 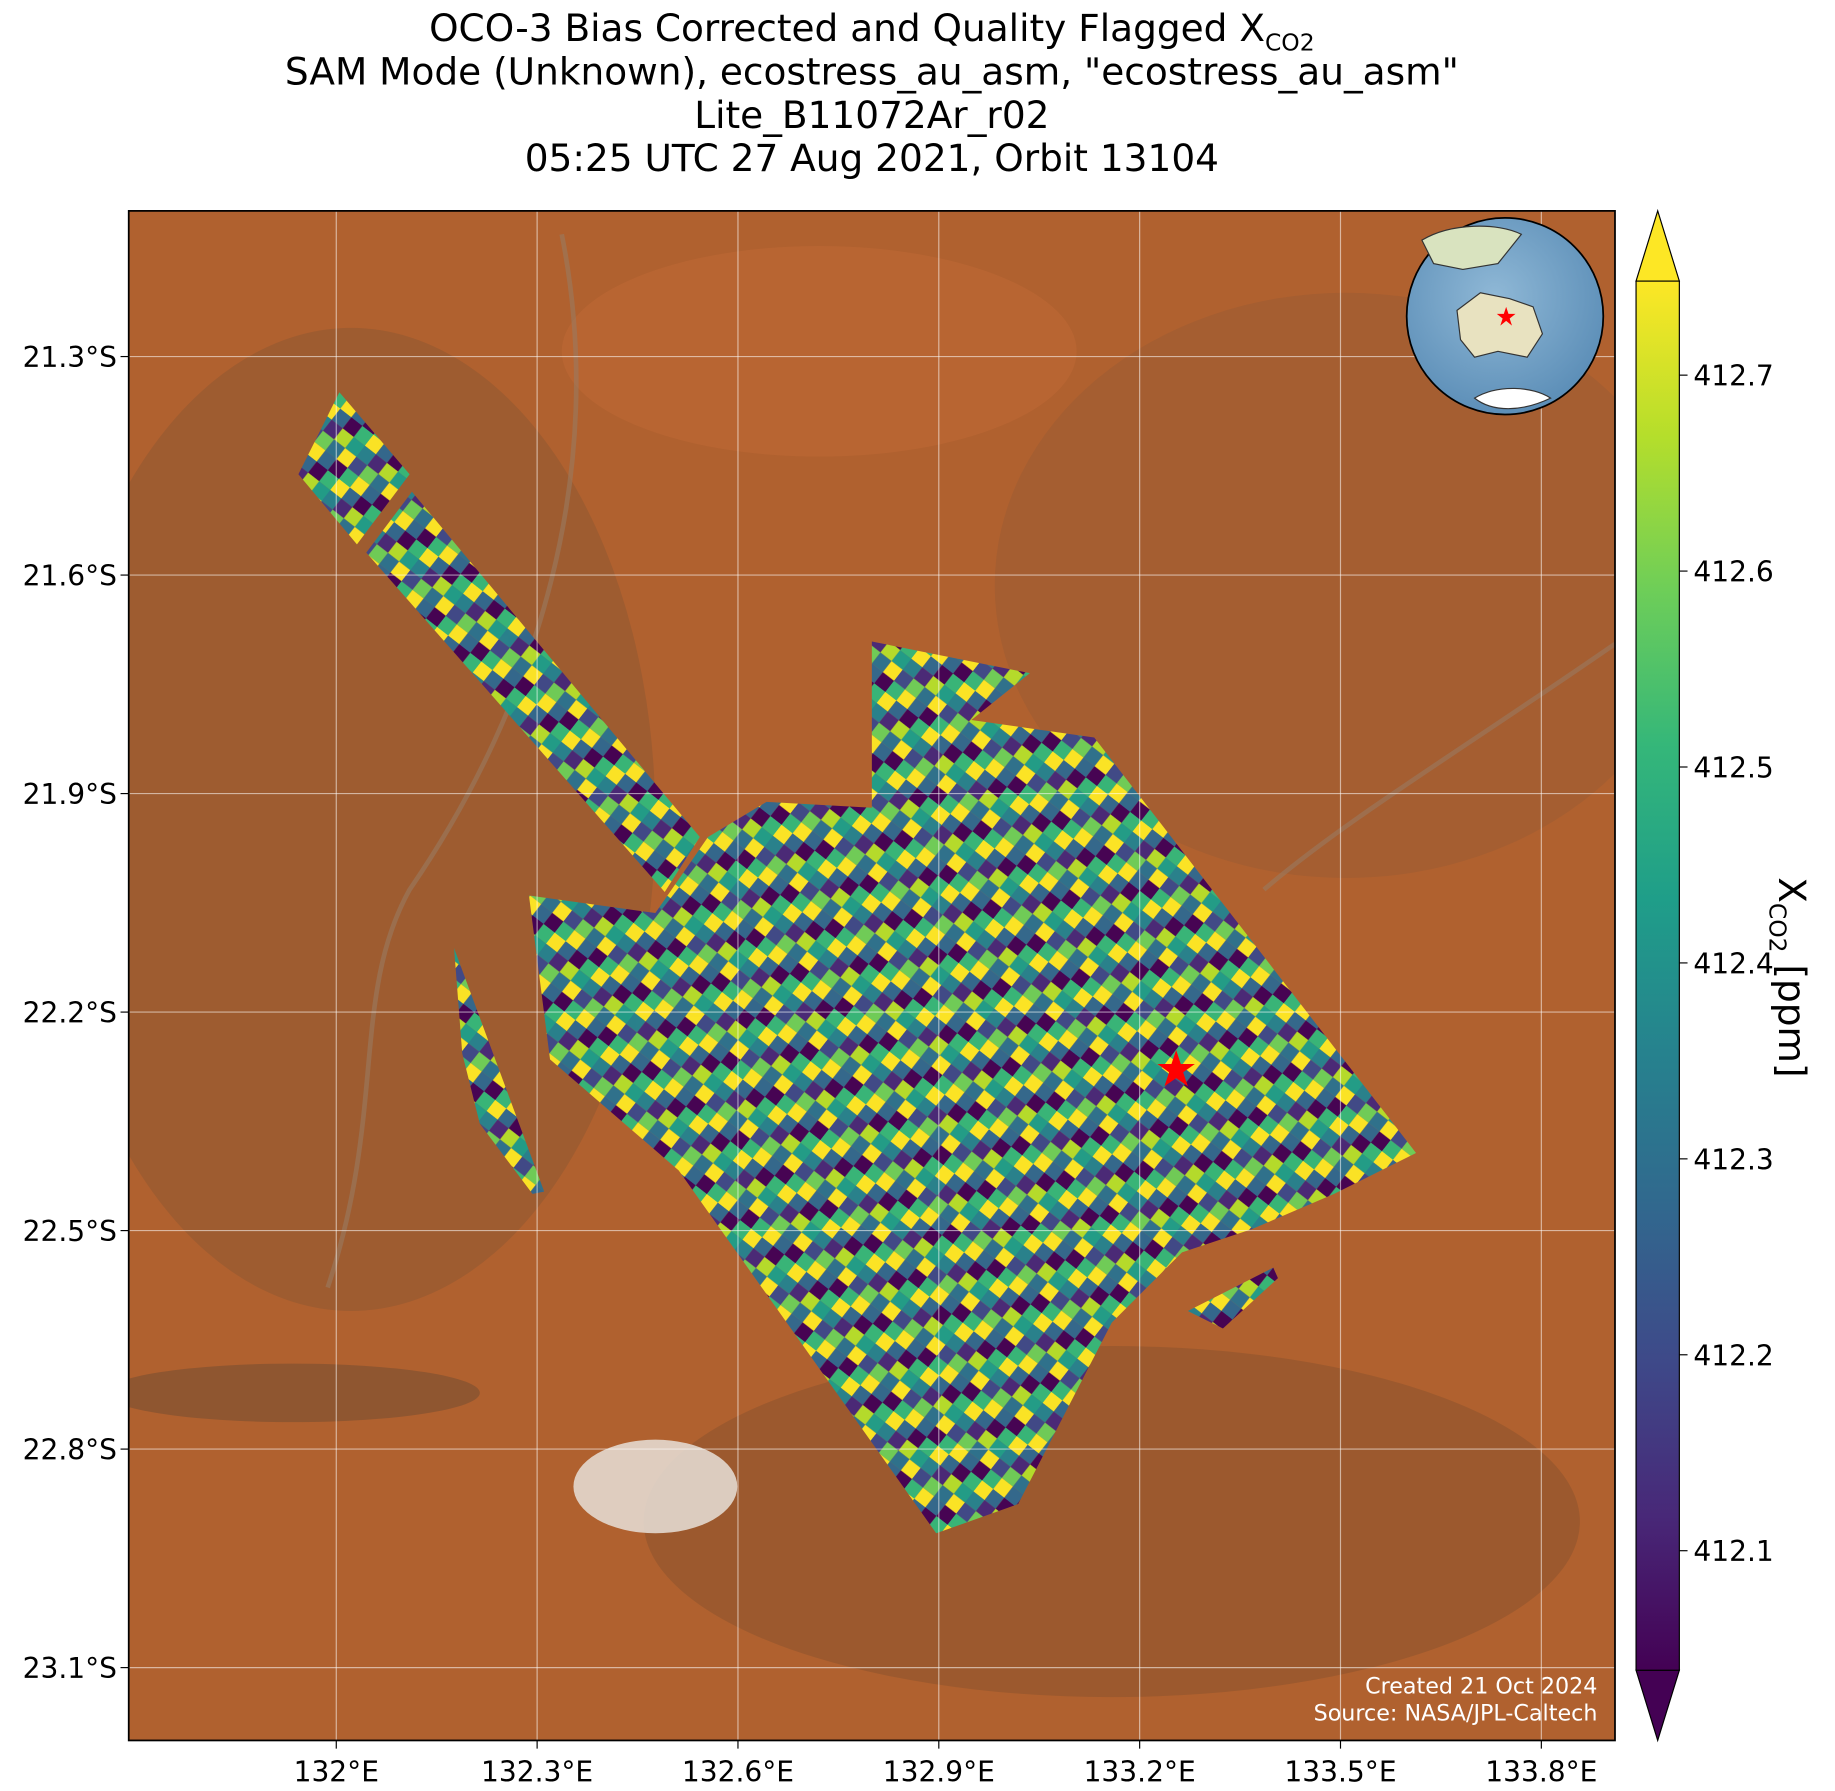 I want to click on colorbar-label-sub: CO2, so click(x=1777, y=928).